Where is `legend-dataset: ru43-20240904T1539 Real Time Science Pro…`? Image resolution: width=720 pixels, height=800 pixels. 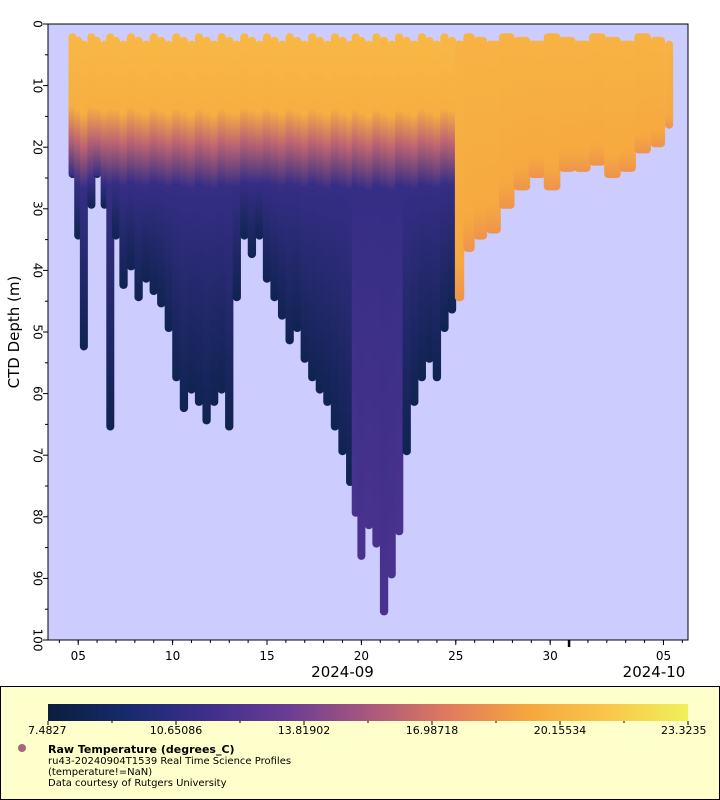
legend-dataset: ru43-20240904T1539 Real Time Science Pro… is located at coordinates (170, 761).